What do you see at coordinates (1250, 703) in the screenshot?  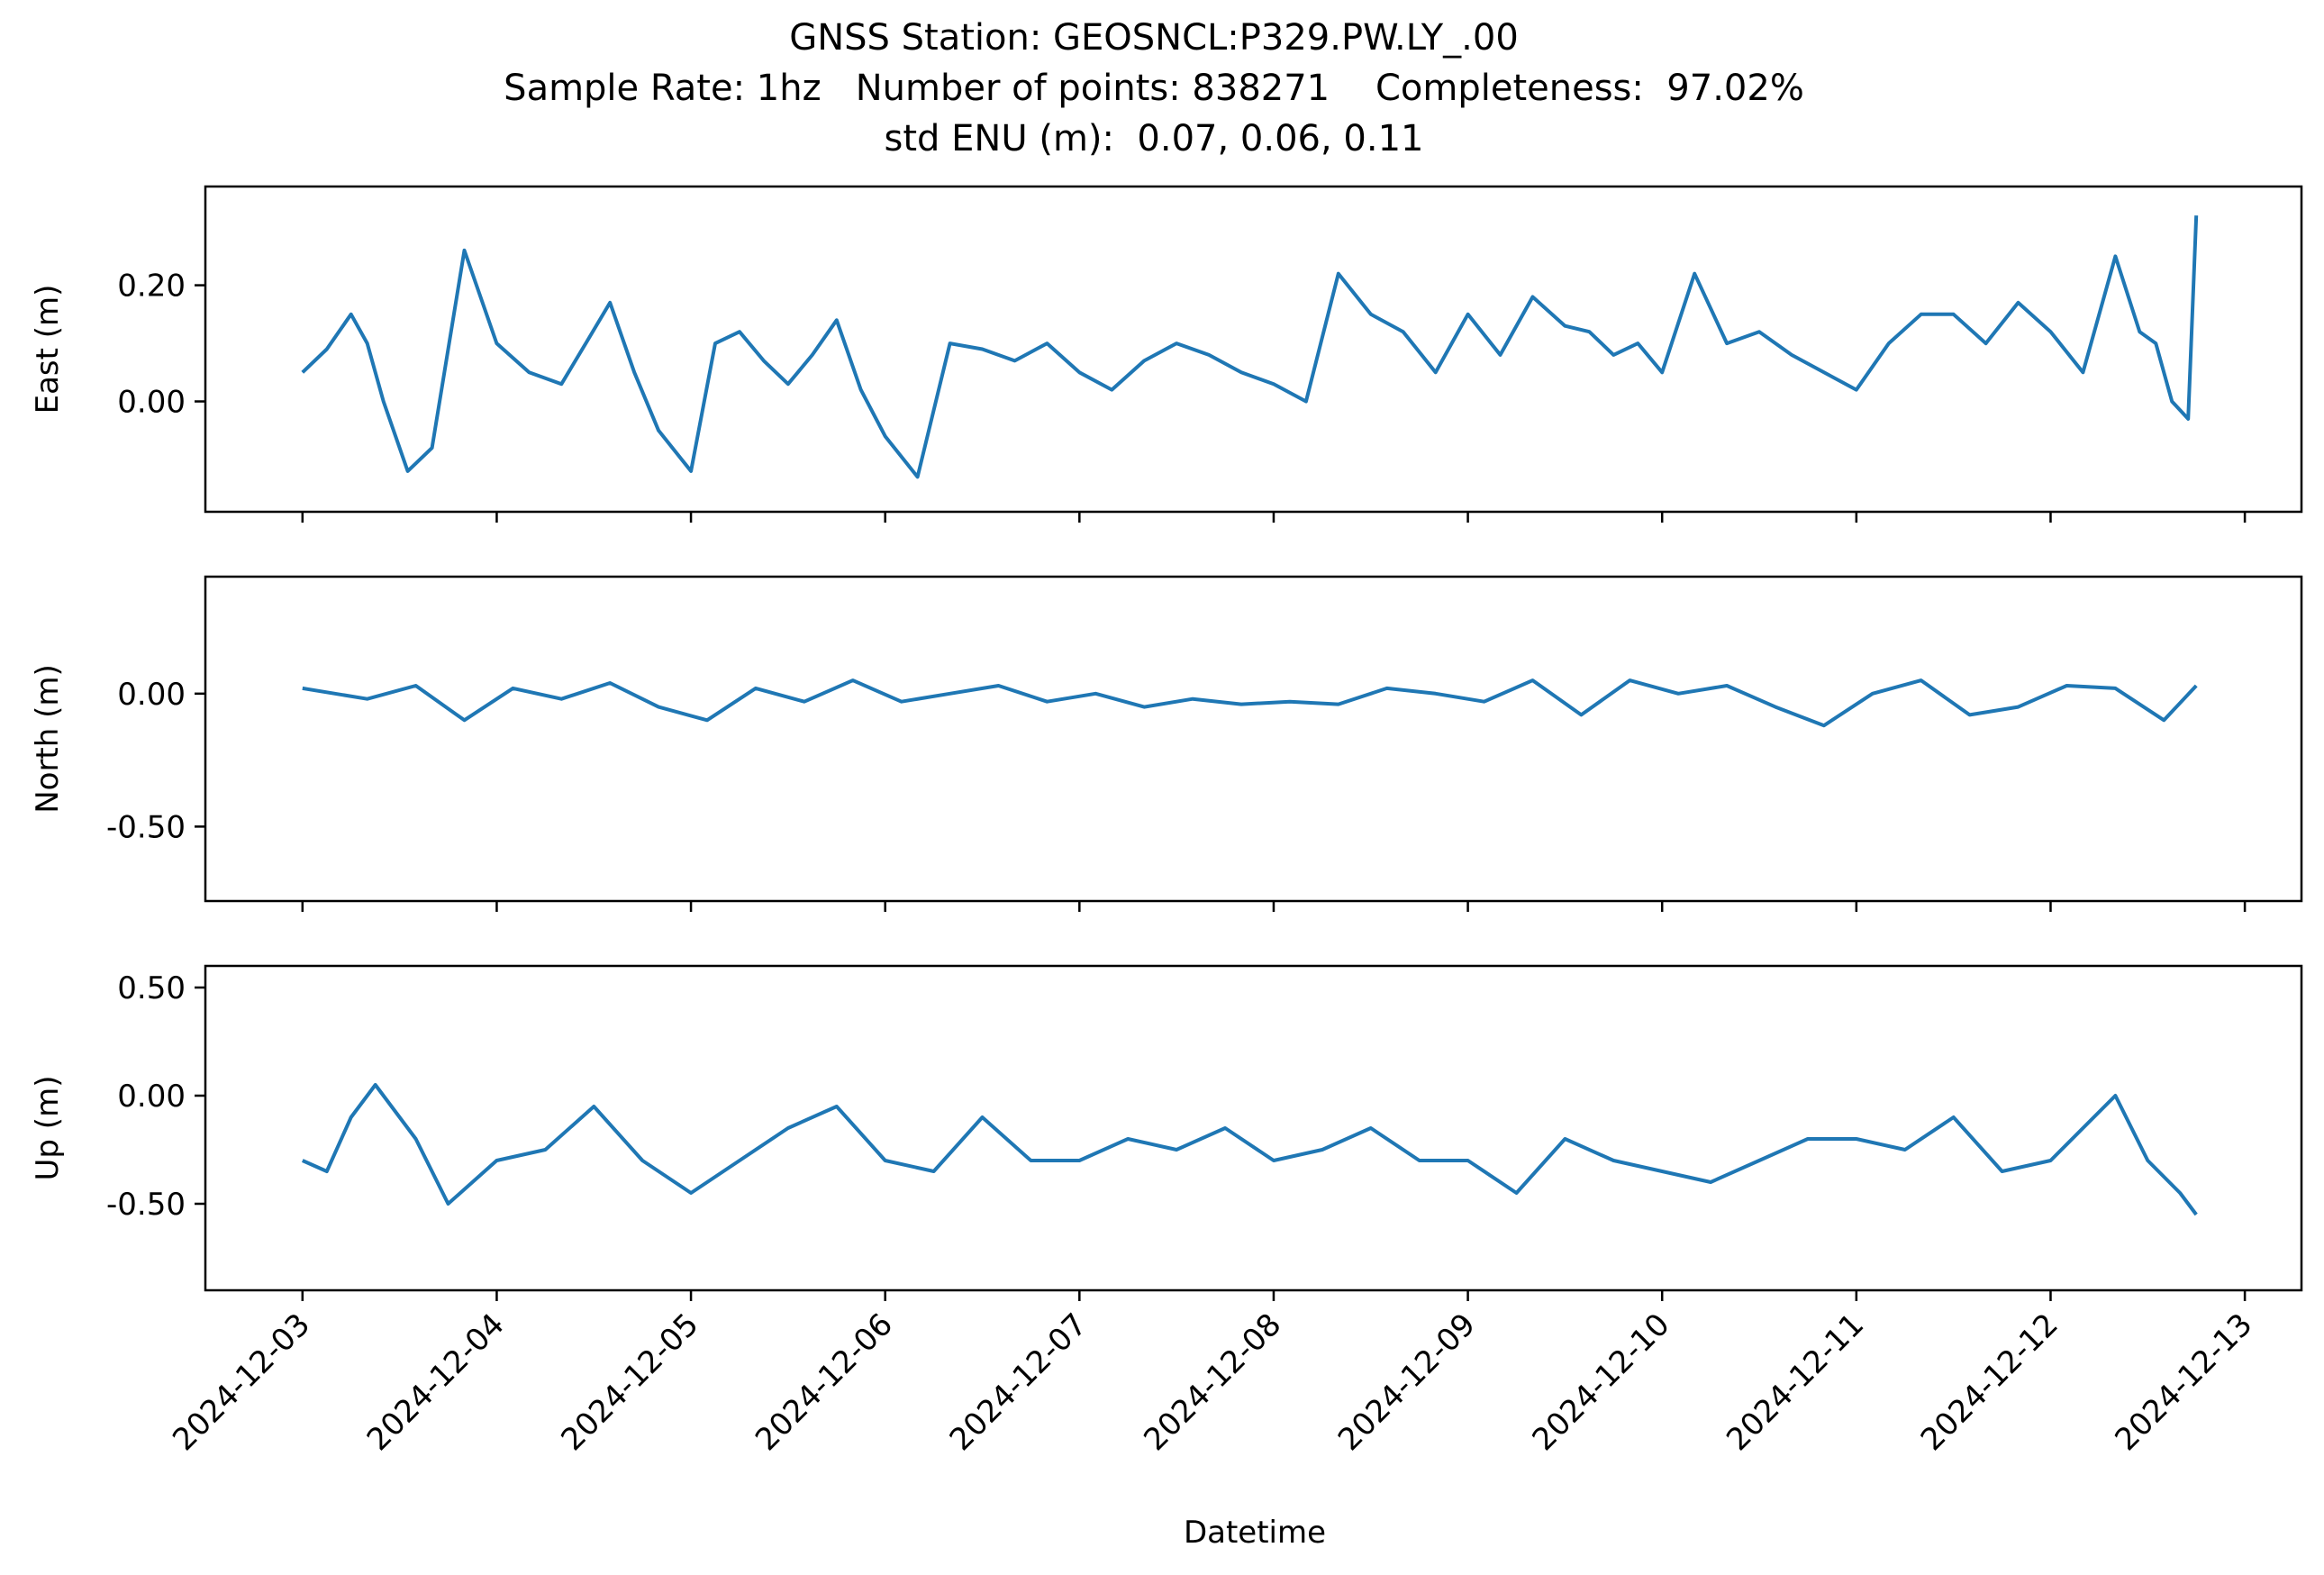 I see `north-series-line` at bounding box center [1250, 703].